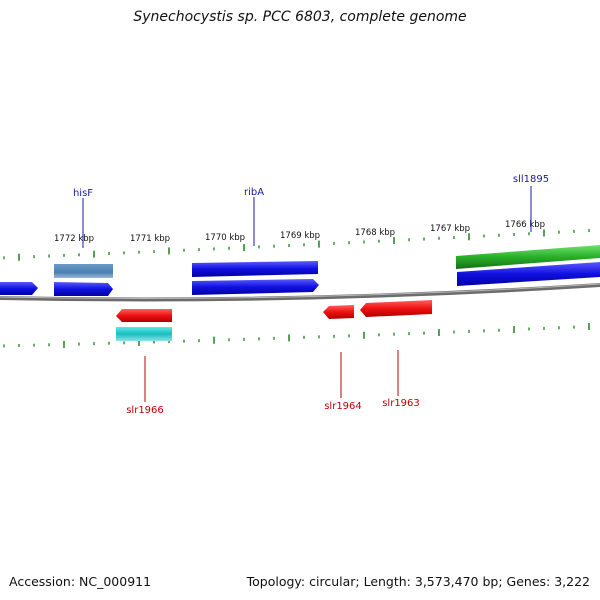 Image resolution: width=600 pixels, height=600 pixels. I want to click on gene-label-slr1963: slr1963, so click(401, 403).